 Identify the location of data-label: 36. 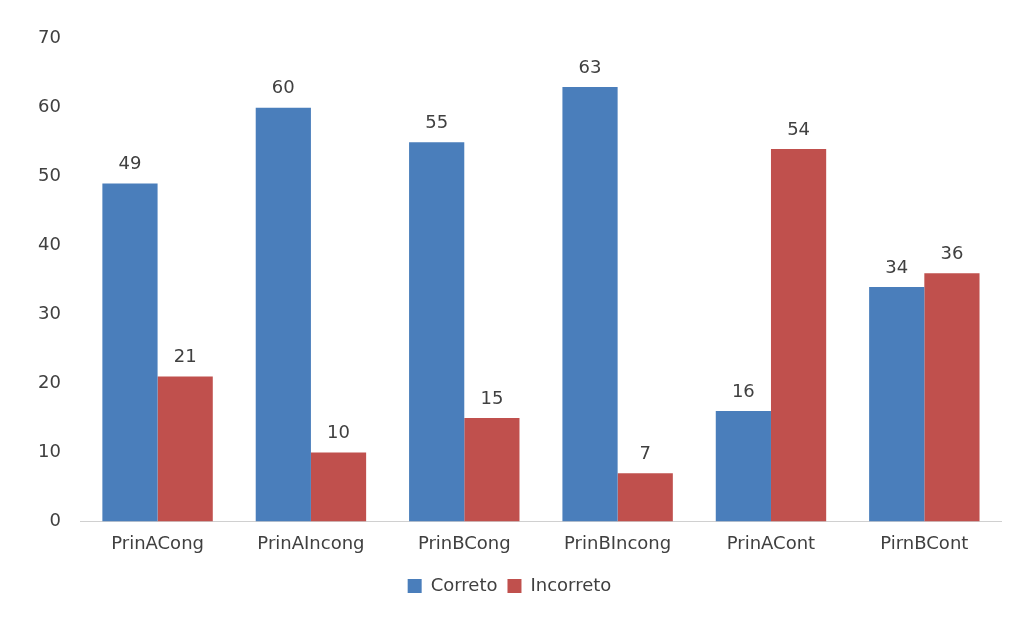
(952, 252).